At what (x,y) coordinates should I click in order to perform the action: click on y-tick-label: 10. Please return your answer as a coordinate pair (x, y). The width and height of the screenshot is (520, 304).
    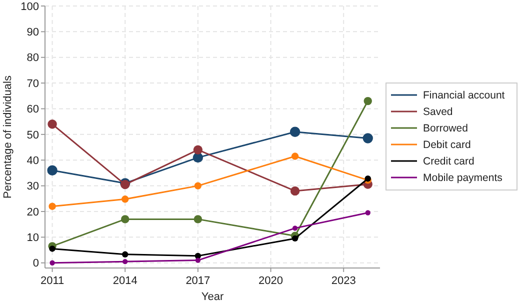
    Looking at the image, I should click on (32, 238).